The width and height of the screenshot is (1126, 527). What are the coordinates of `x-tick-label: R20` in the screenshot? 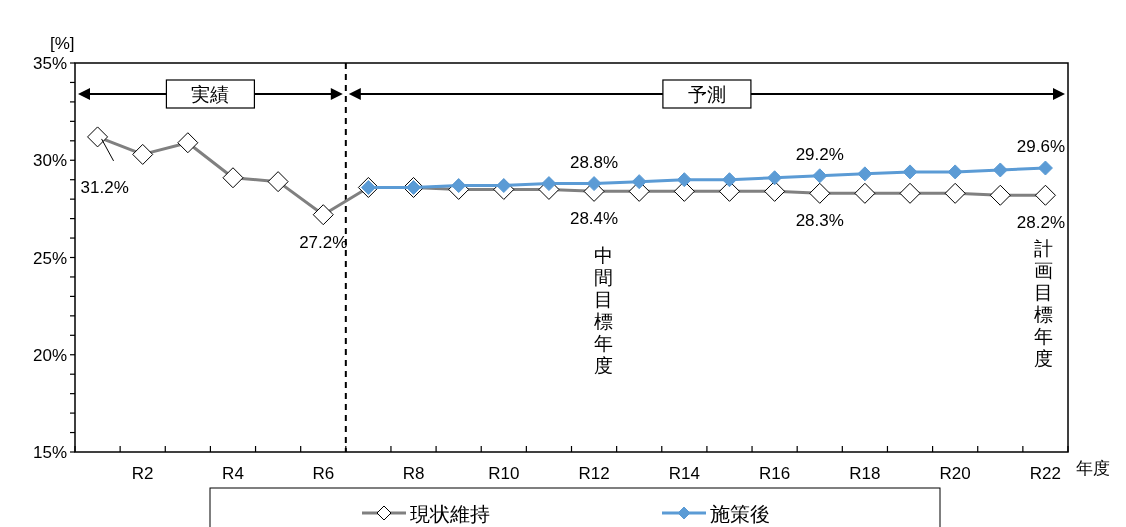 It's located at (955, 473).